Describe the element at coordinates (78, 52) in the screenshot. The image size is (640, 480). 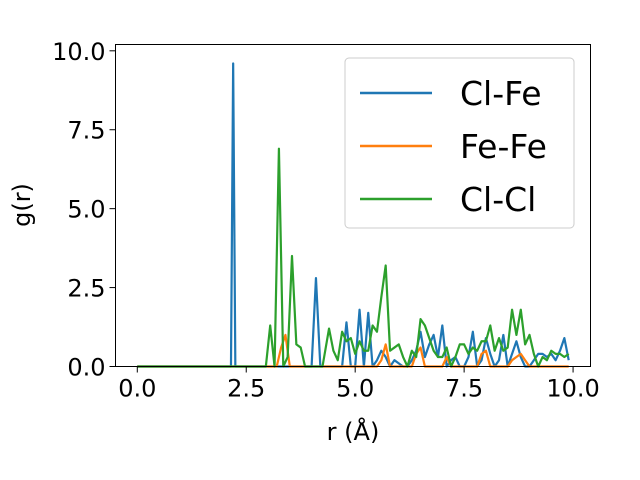
I see `y-tick-label: 10.0` at that location.